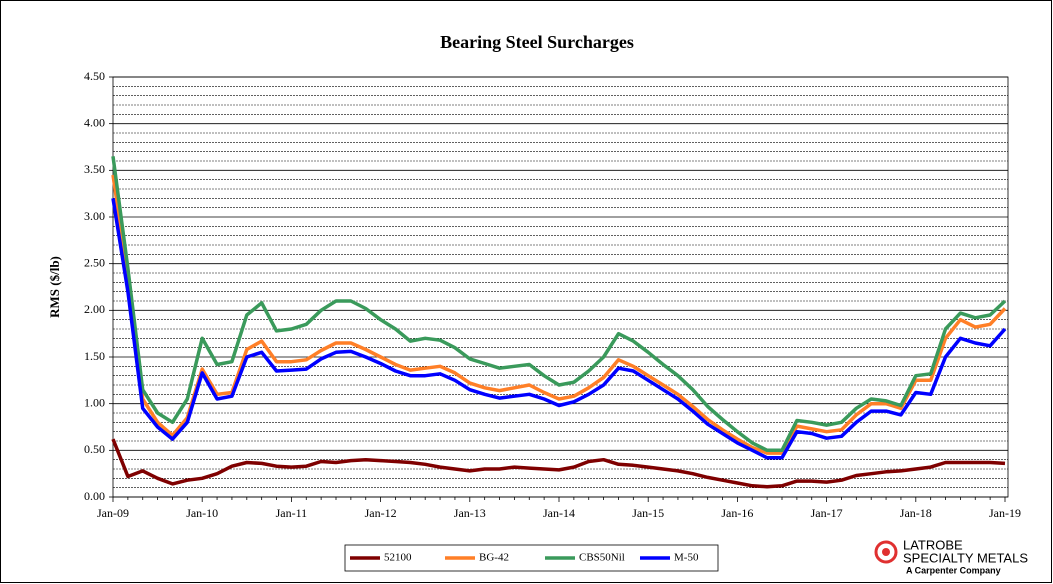 The height and width of the screenshot is (584, 1053). Describe the element at coordinates (398, 558) in the screenshot. I see `legend-label: 52100` at that location.